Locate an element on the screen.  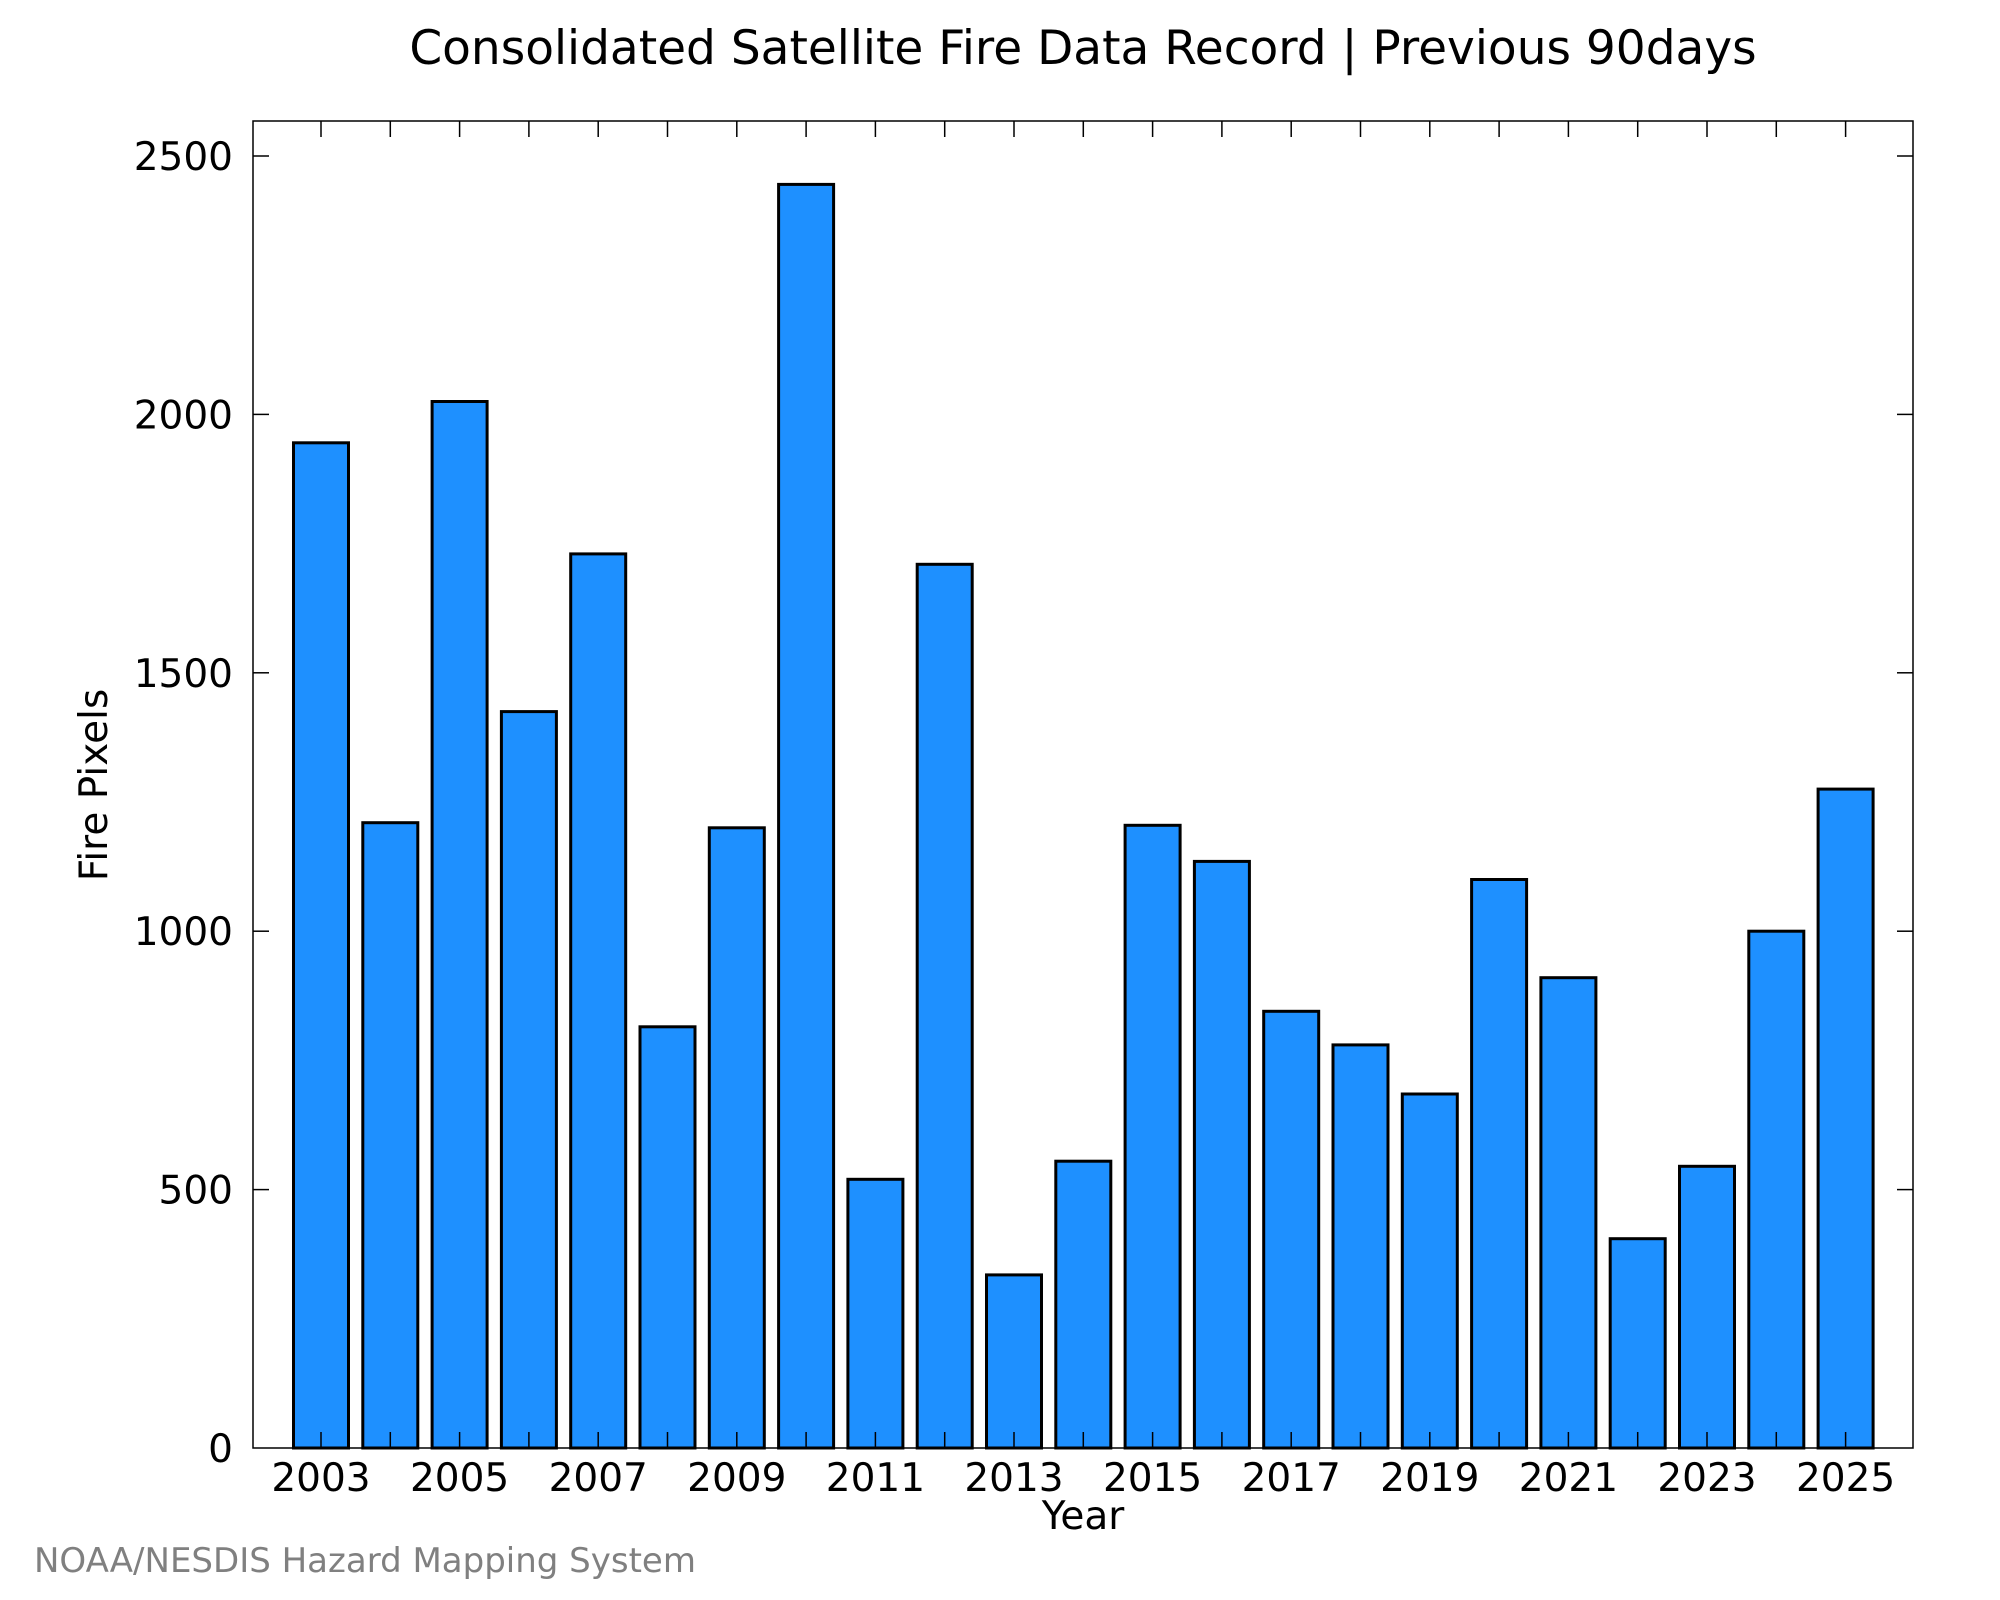
bar-2019 is located at coordinates (1429, 1271).